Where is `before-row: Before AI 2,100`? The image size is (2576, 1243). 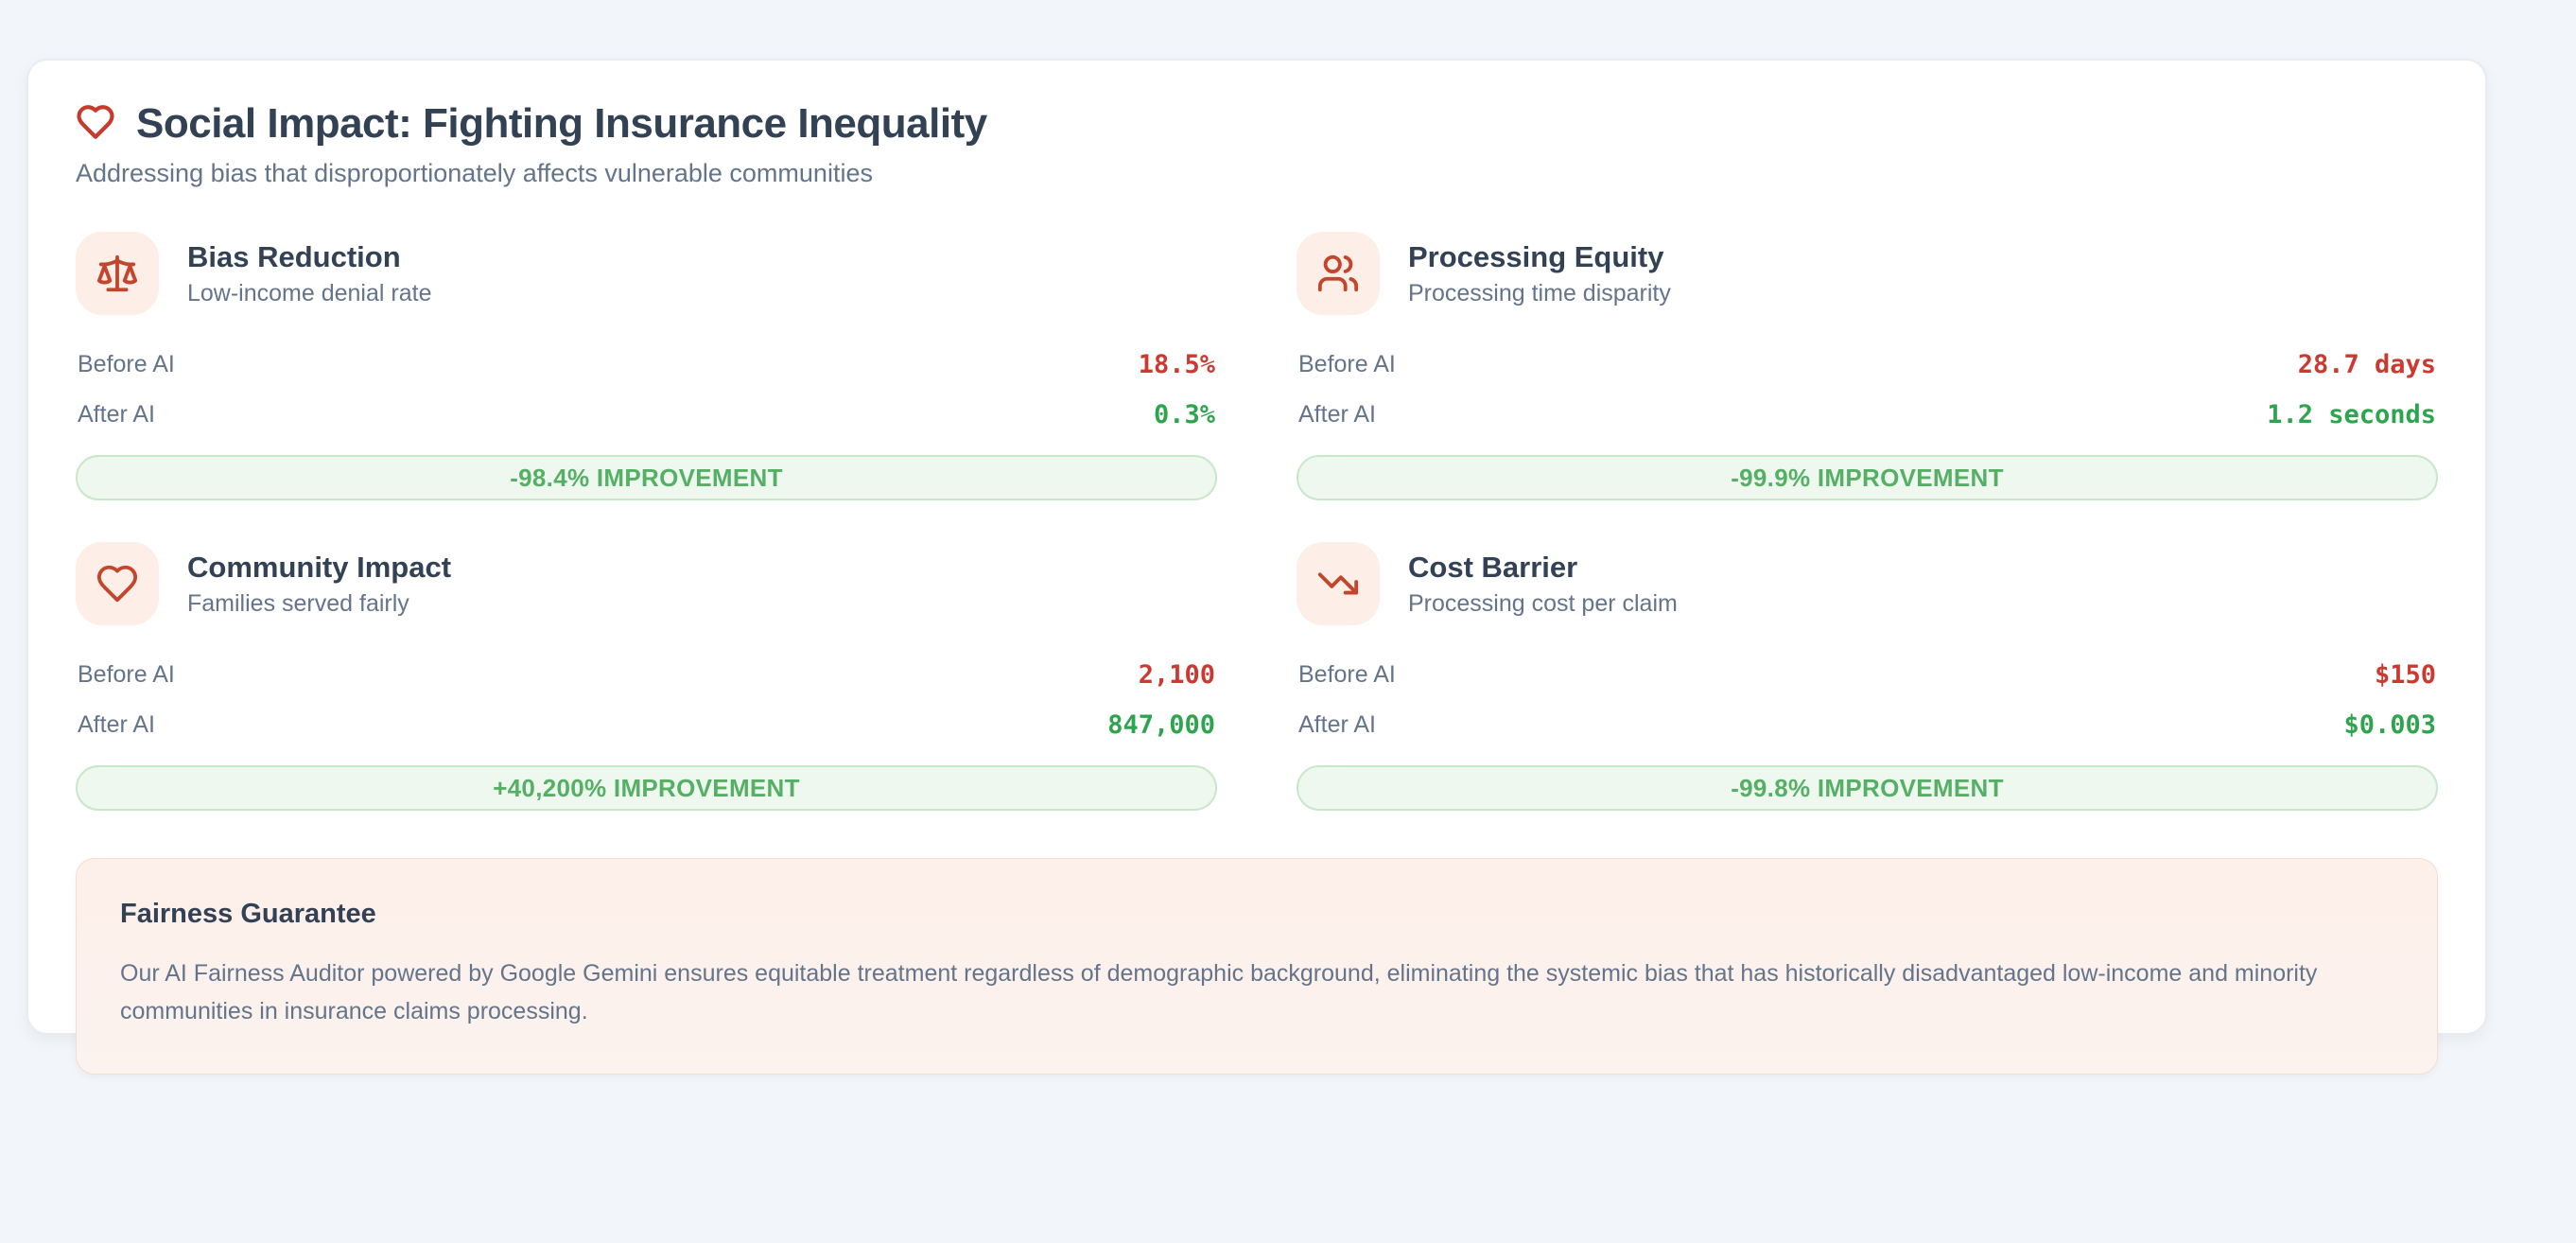
before-row: Before AI 2,100 is located at coordinates (646, 675).